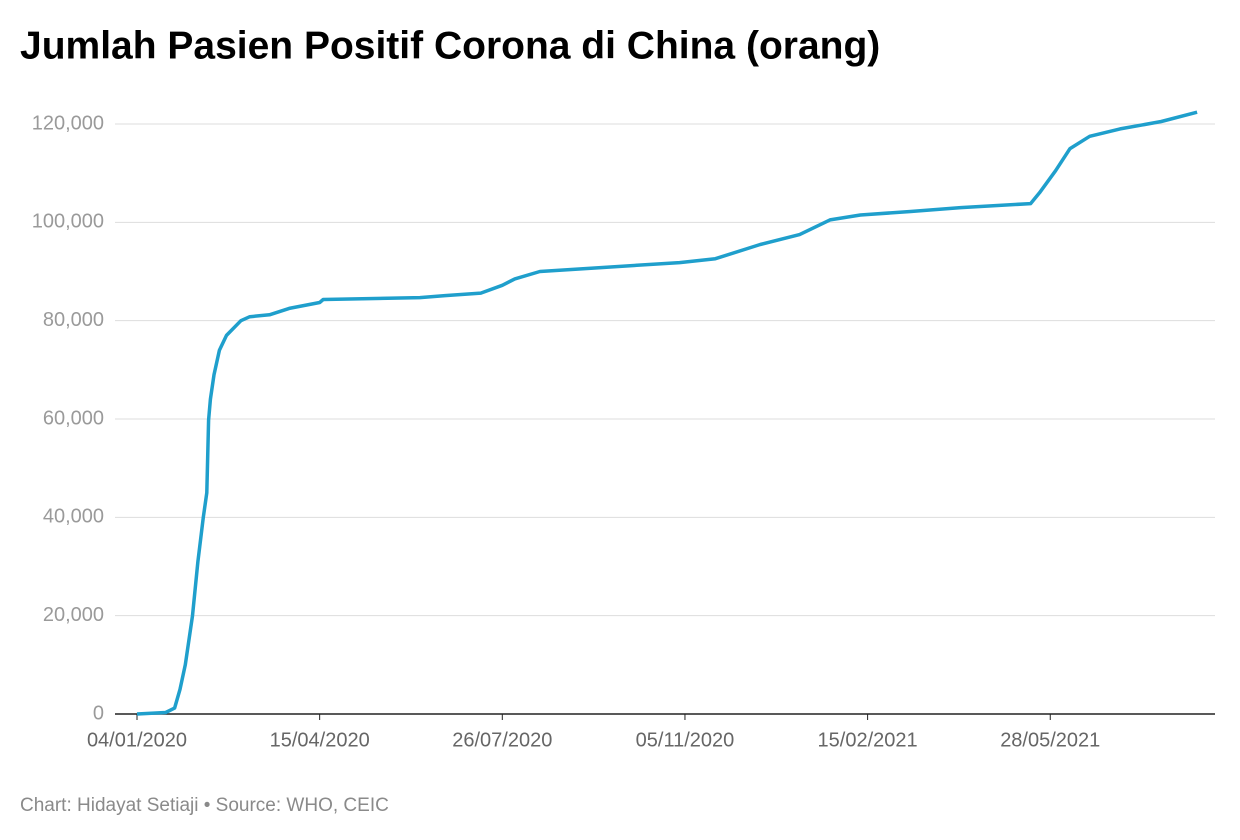  I want to click on y-tick-label: 20,000, so click(73, 615).